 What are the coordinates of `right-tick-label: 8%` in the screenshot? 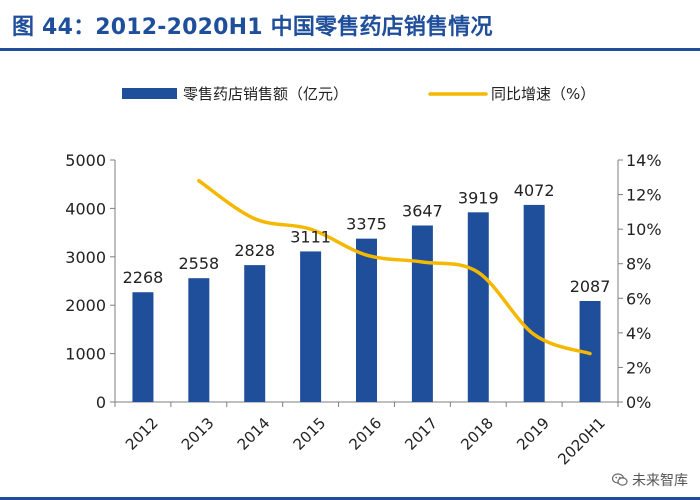 It's located at (638, 264).